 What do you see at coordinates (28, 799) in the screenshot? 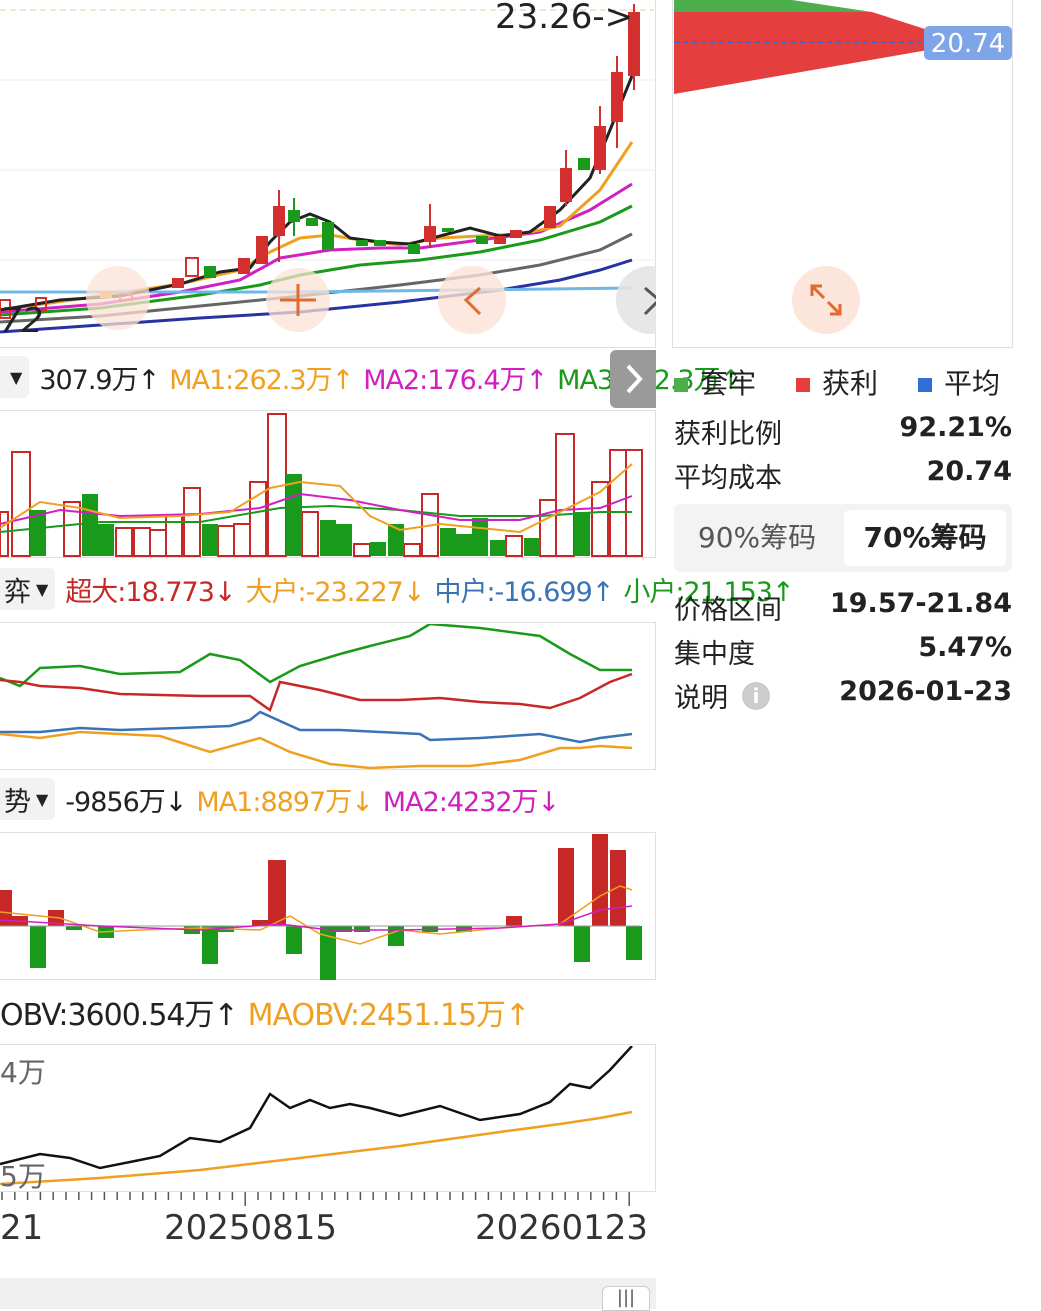
I see `trend-selector: 势 ▼` at bounding box center [28, 799].